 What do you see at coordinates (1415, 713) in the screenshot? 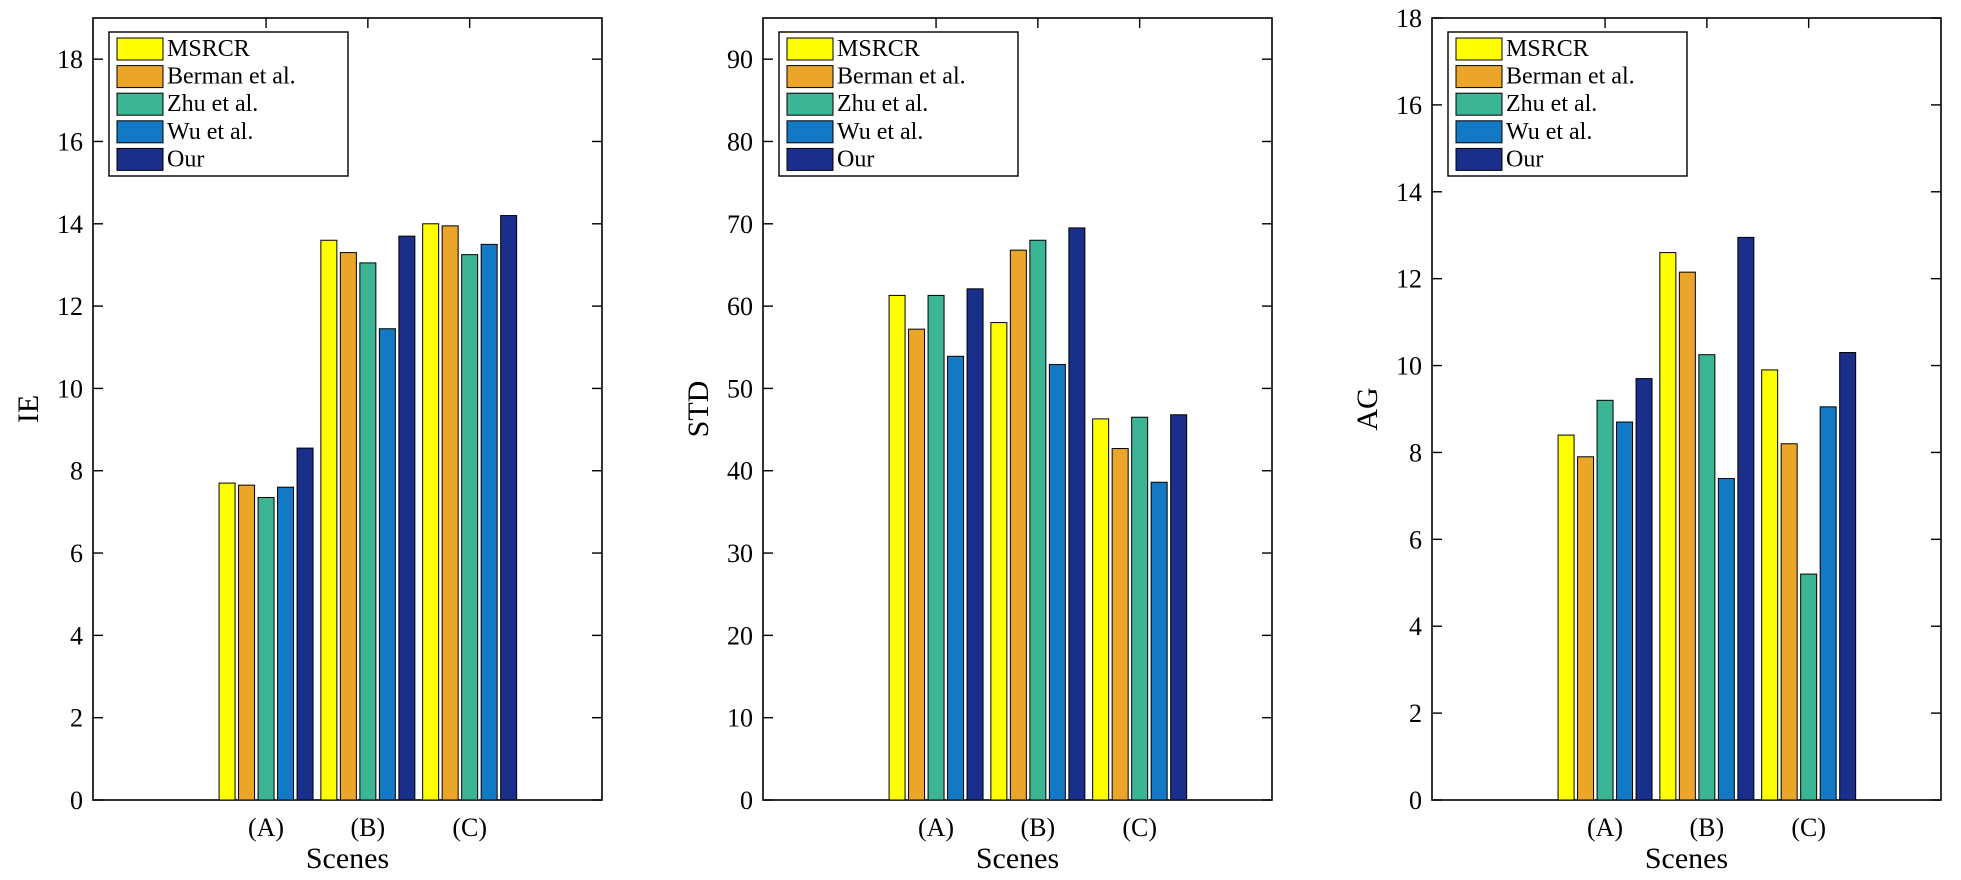
I see `y-tick-label: 2` at bounding box center [1415, 713].